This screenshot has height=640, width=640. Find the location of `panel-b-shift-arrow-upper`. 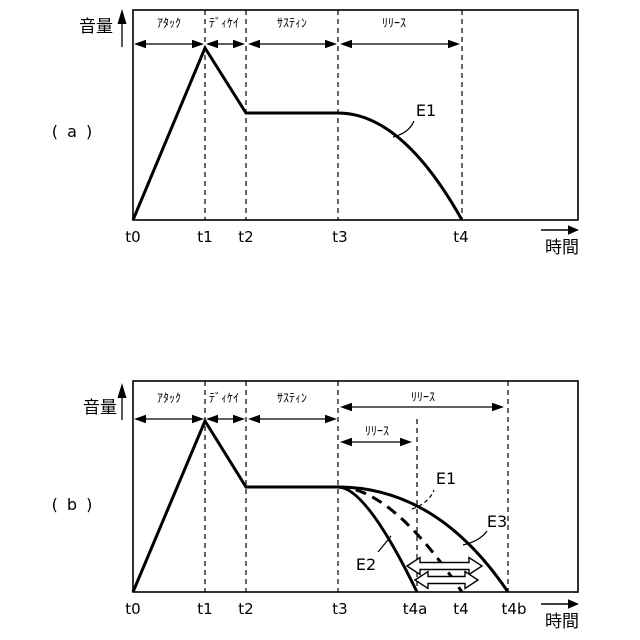

panel-b-shift-arrow-upper is located at coordinates (444, 566).